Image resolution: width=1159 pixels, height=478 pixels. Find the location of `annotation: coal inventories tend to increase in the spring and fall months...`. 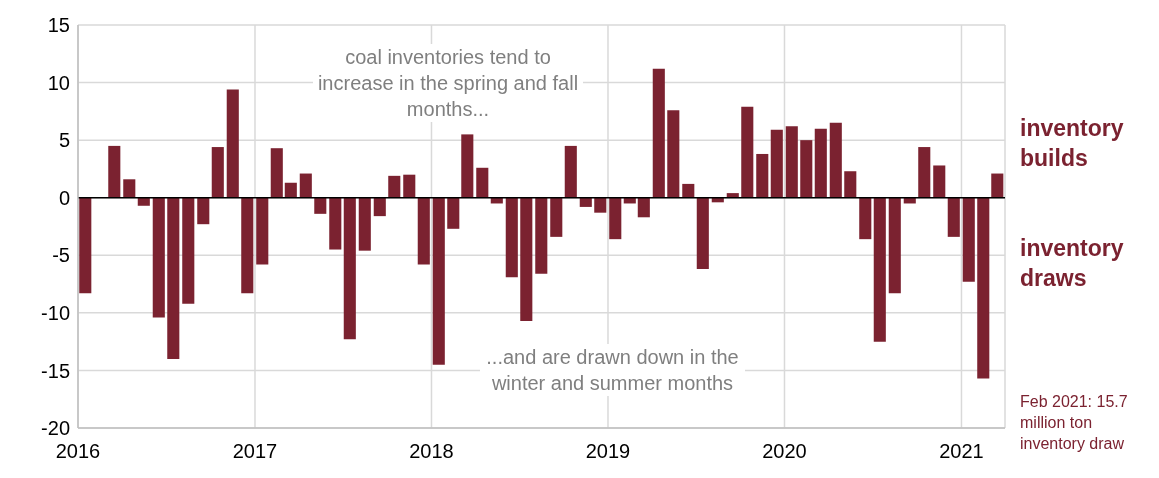

annotation: coal inventories tend to increase in the spring and fall months... is located at coordinates (448, 83).